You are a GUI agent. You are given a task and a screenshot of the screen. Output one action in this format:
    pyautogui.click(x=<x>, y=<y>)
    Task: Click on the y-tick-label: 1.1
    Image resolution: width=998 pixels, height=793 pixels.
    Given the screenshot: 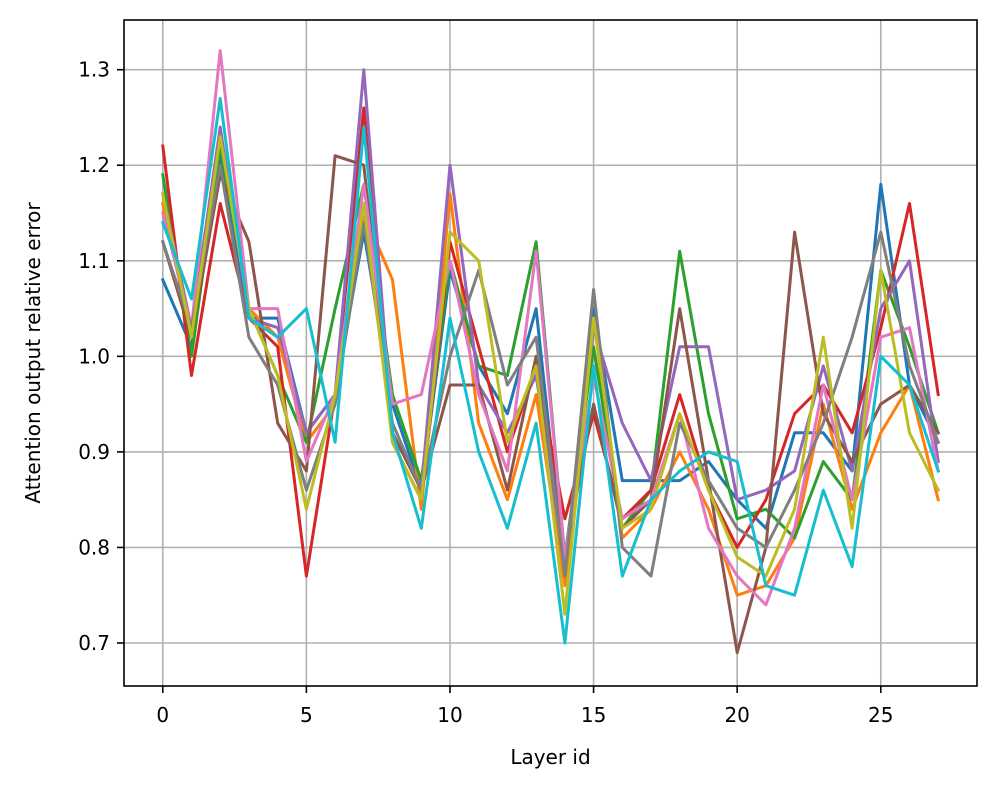 What is the action you would take?
    pyautogui.click(x=94, y=261)
    